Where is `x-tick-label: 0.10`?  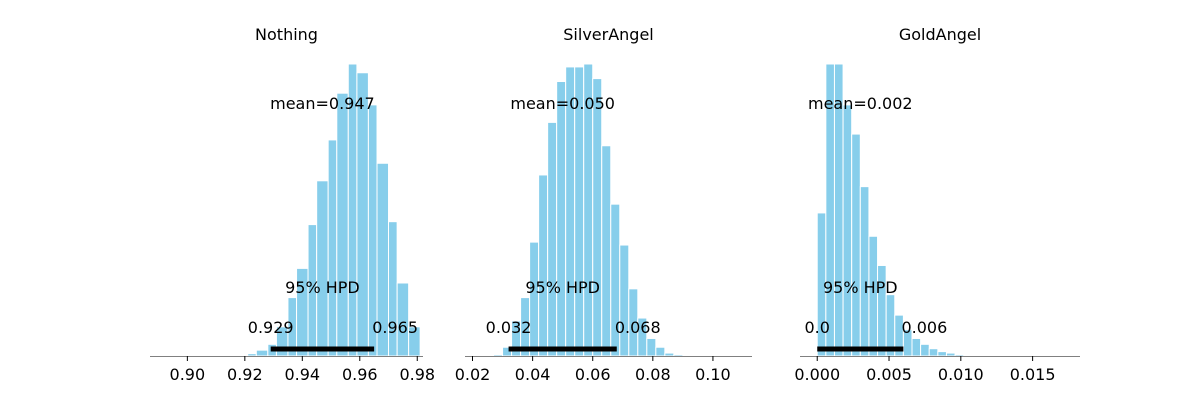
x-tick-label: 0.10 is located at coordinates (713, 374).